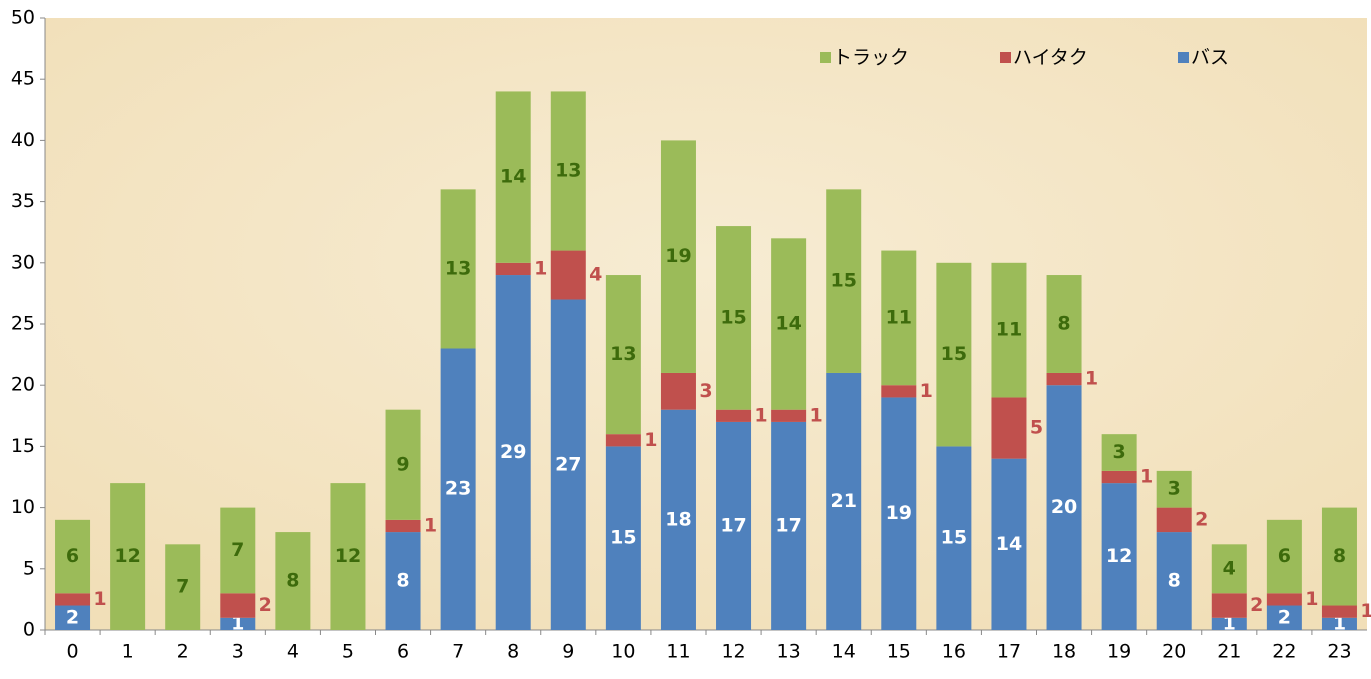 This screenshot has height=679, width=1371. I want to click on x-tick-label: 13, so click(789, 652).